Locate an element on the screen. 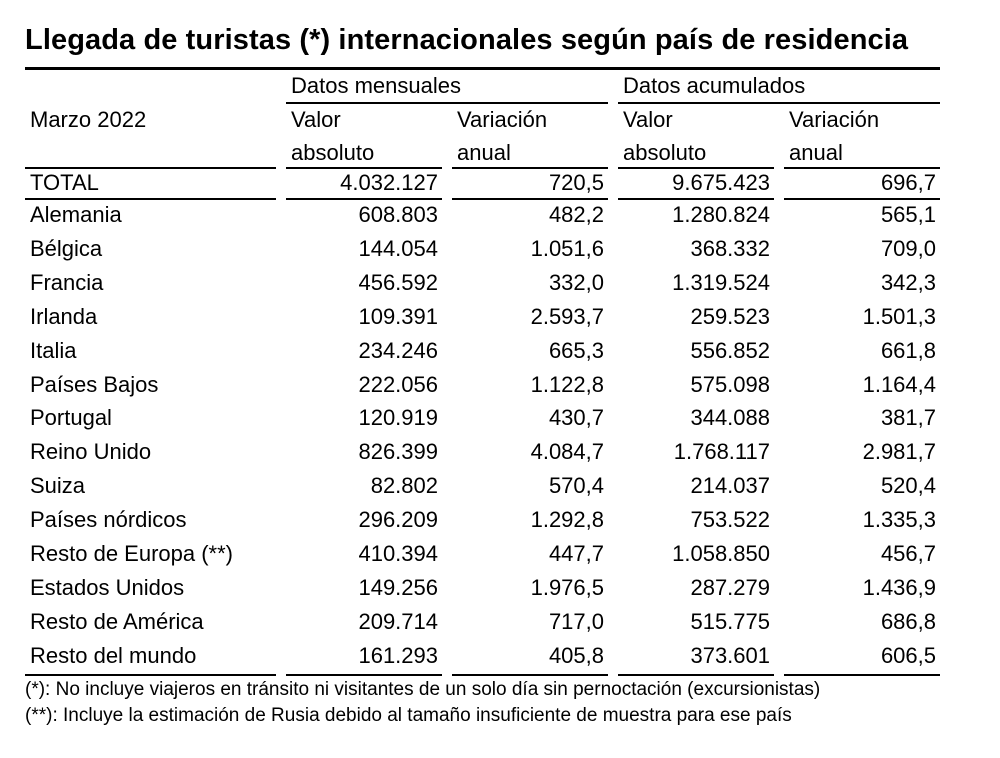  row-cumulative-value: 1.768.117 is located at coordinates (721, 451).